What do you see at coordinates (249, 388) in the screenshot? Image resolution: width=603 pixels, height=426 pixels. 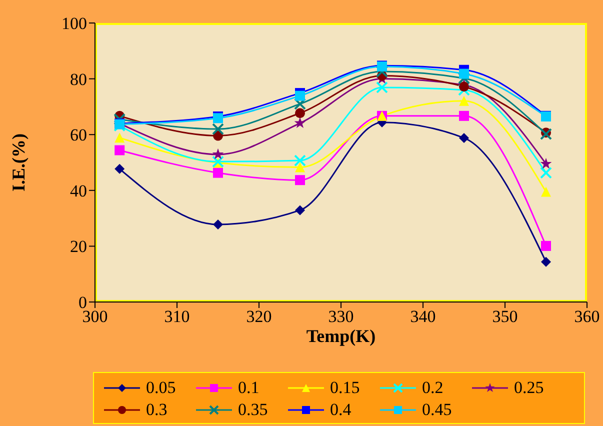 I see `legend-label: 0.1` at bounding box center [249, 388].